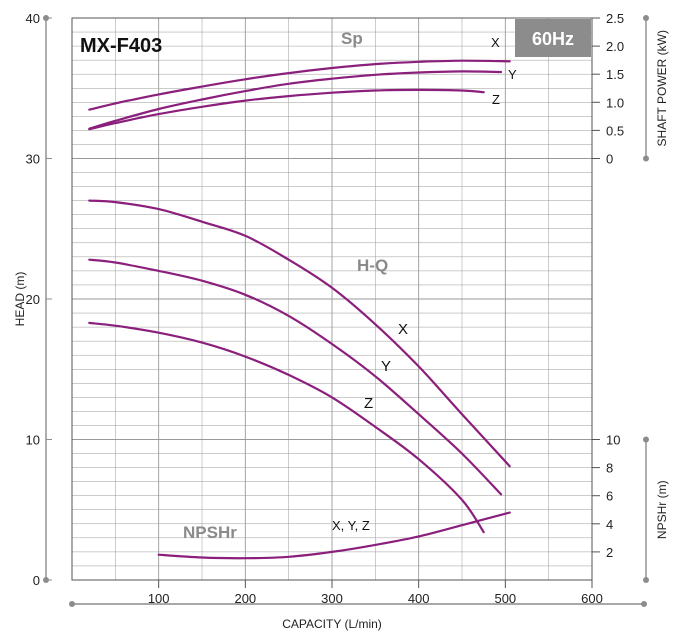 This screenshot has width=683, height=635. Describe the element at coordinates (609, 159) in the screenshot. I see `power-tick-label: 0` at that location.